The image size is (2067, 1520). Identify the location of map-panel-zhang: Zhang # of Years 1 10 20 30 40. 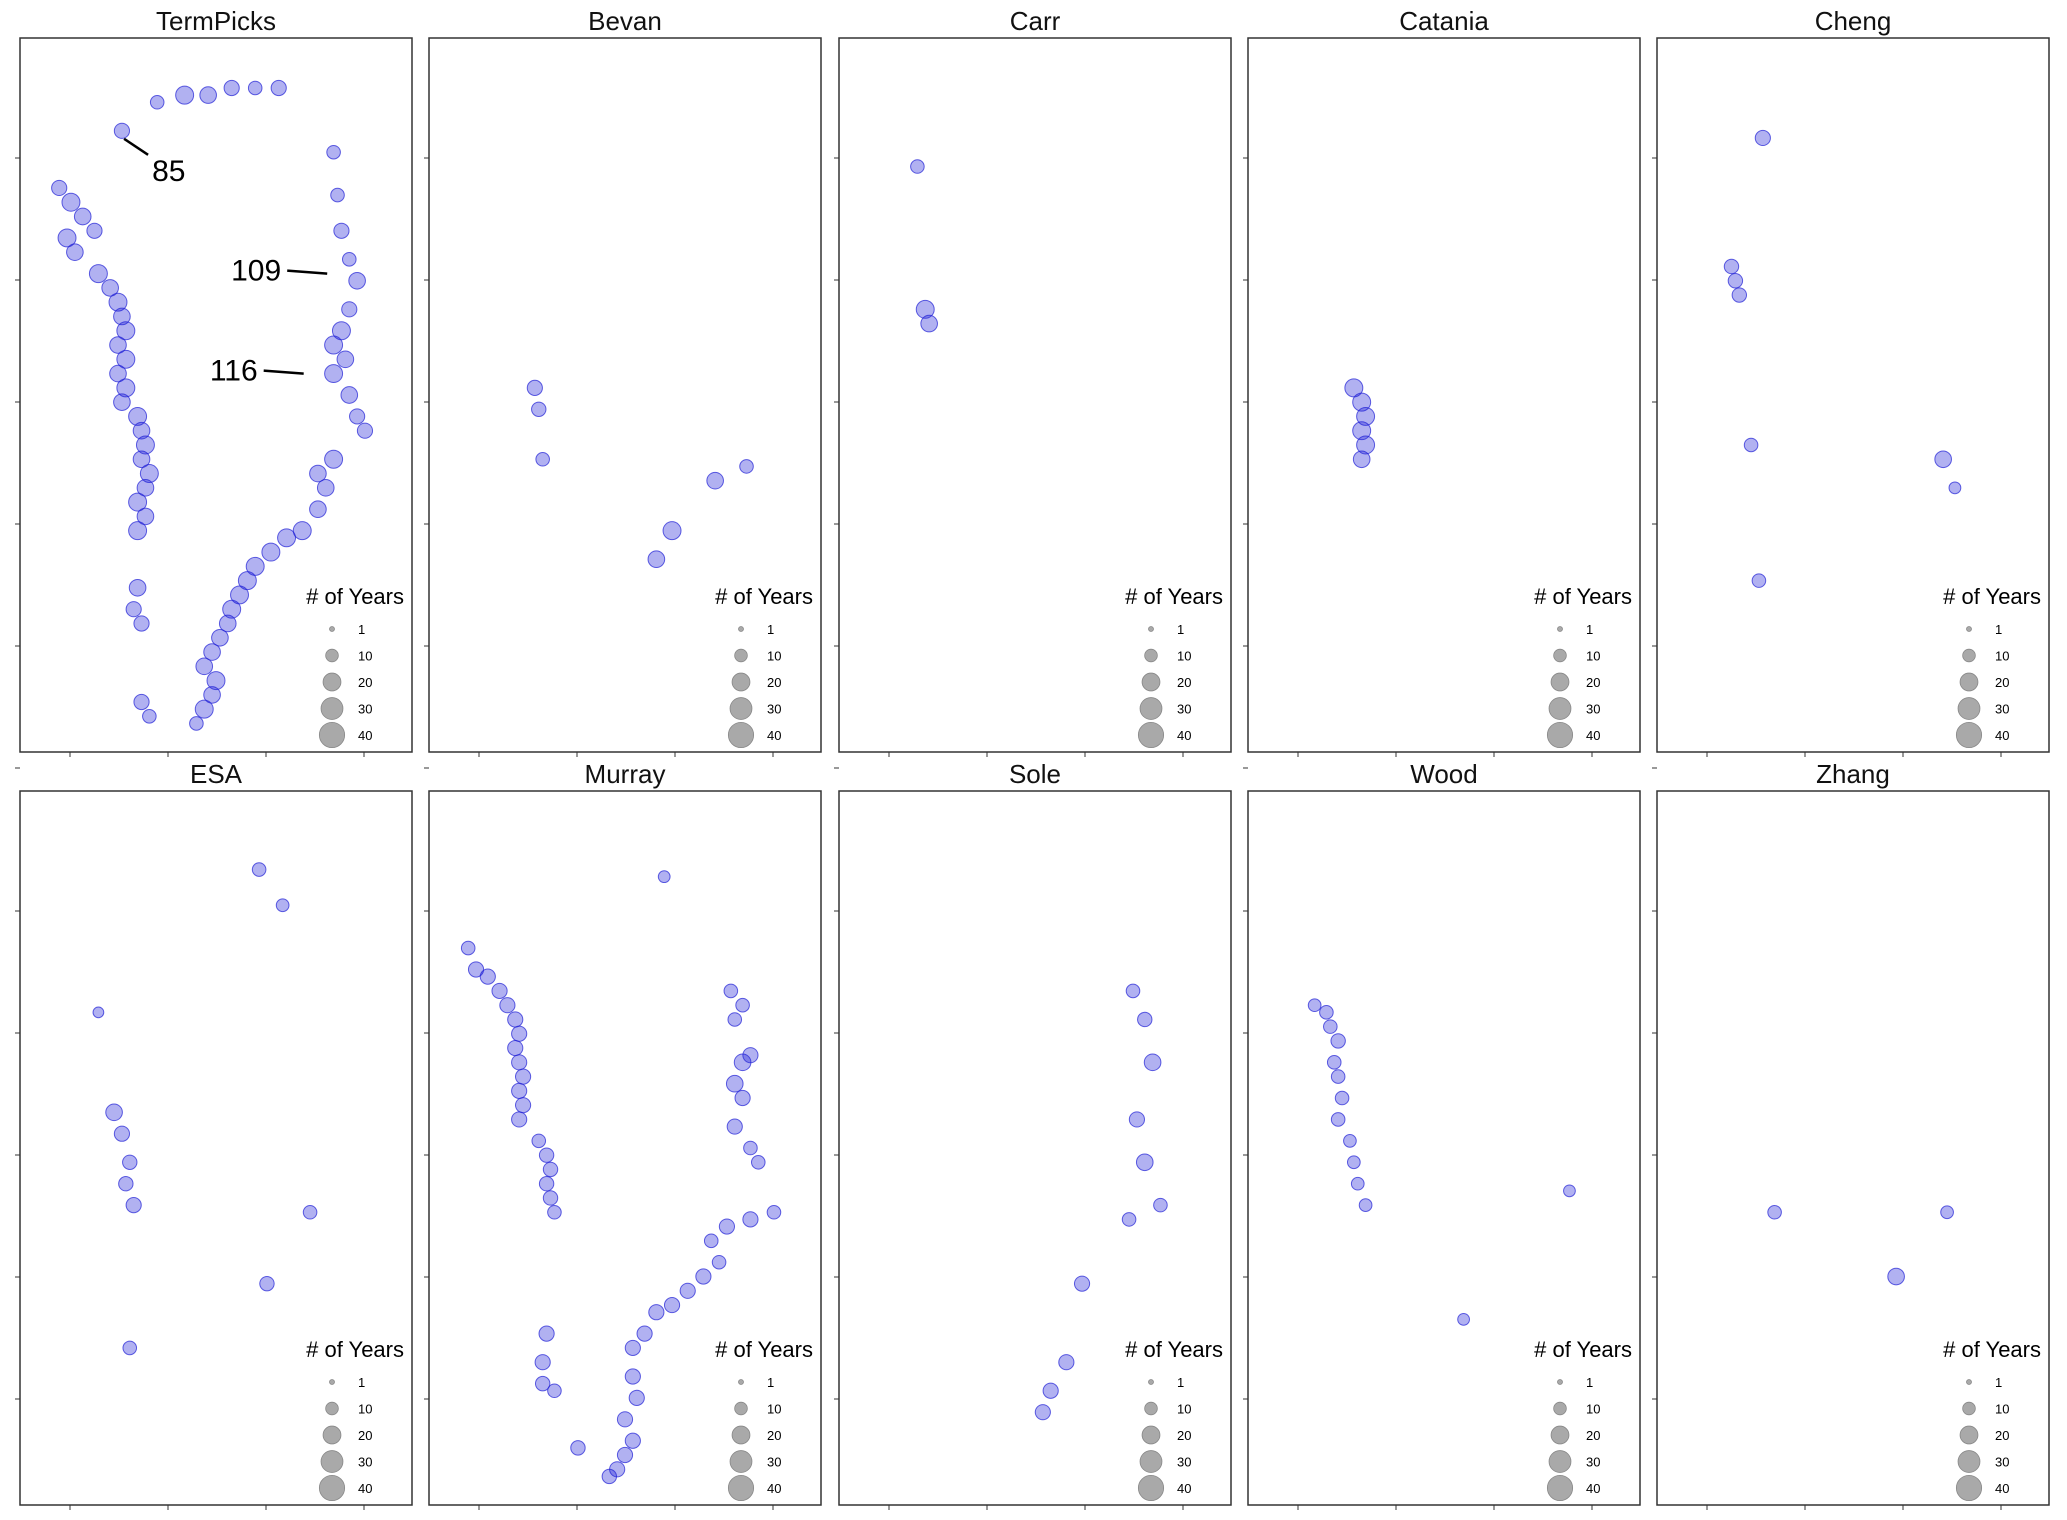
(1851, 1134).